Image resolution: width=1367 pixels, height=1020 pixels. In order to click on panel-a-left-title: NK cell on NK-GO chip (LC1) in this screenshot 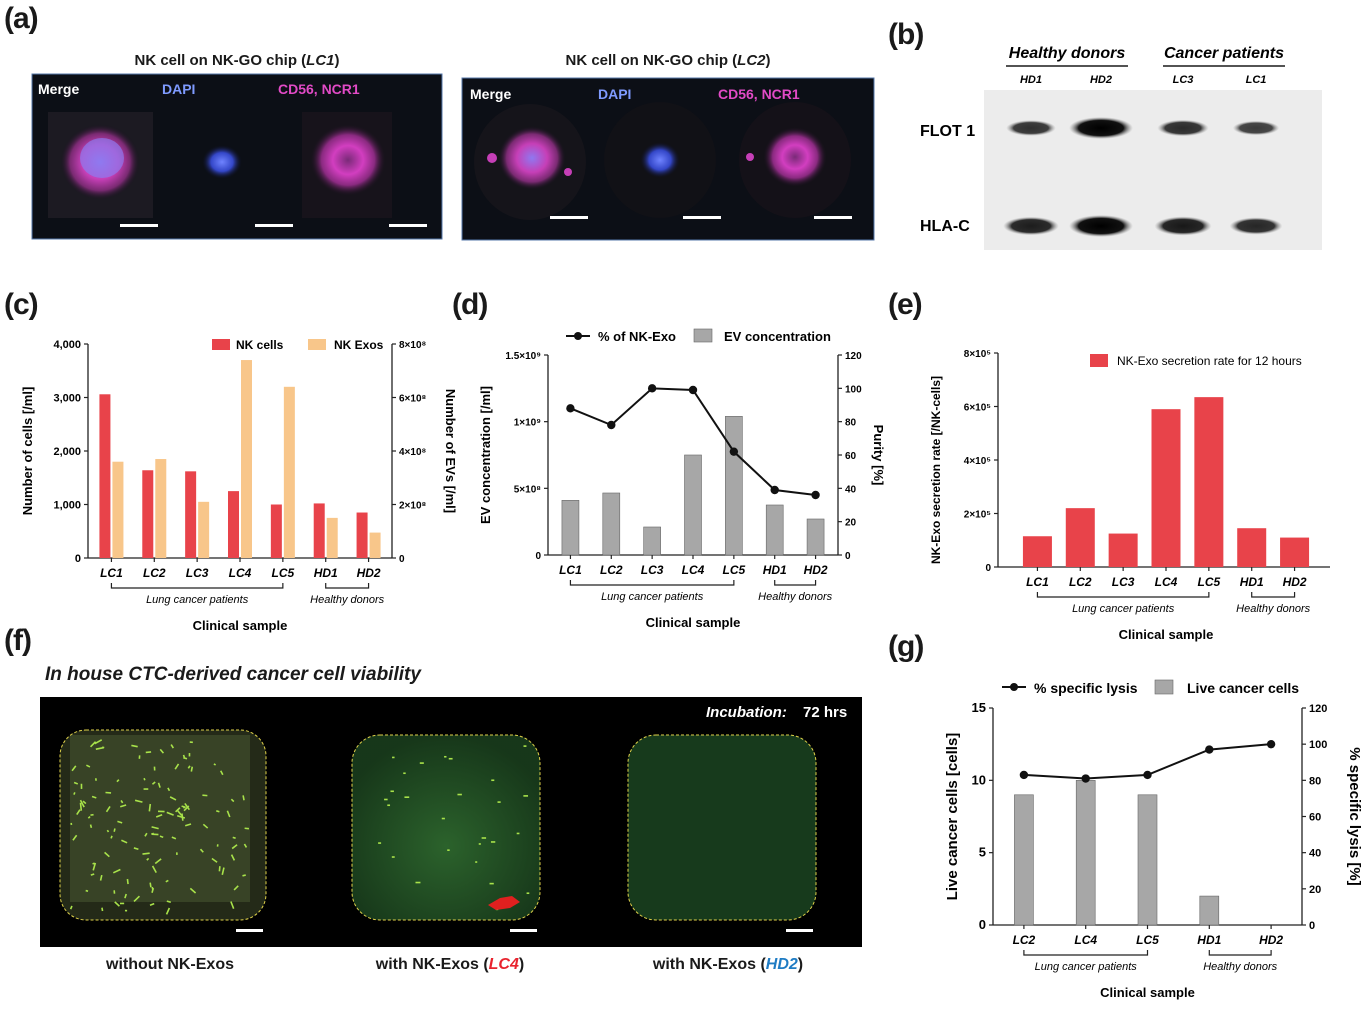, I will do `click(237, 60)`.